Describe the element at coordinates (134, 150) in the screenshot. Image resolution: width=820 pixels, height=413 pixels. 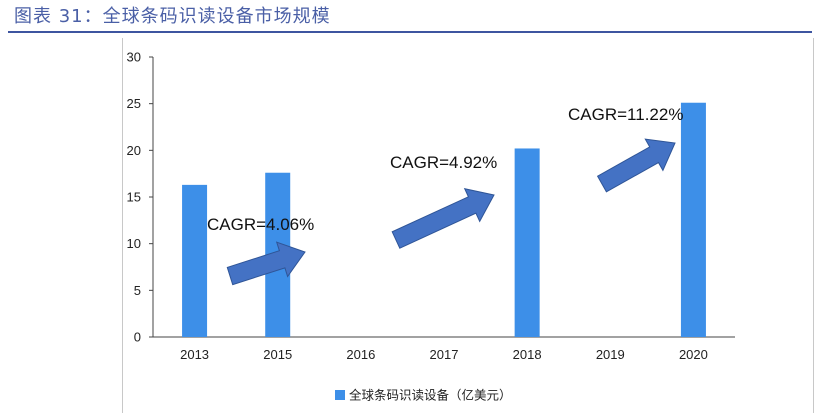
I see `y-tick-label: 20` at that location.